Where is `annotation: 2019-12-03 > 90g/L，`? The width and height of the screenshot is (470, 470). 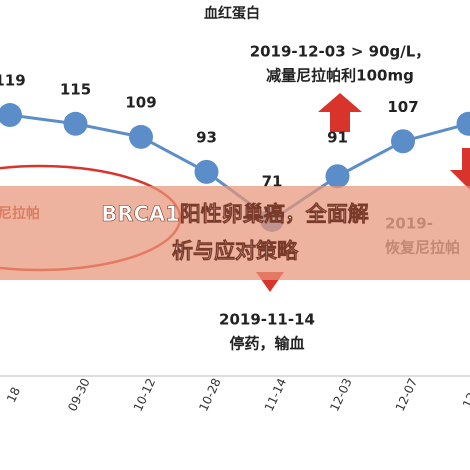 annotation: 2019-12-03 > 90g/L， is located at coordinates (340, 52).